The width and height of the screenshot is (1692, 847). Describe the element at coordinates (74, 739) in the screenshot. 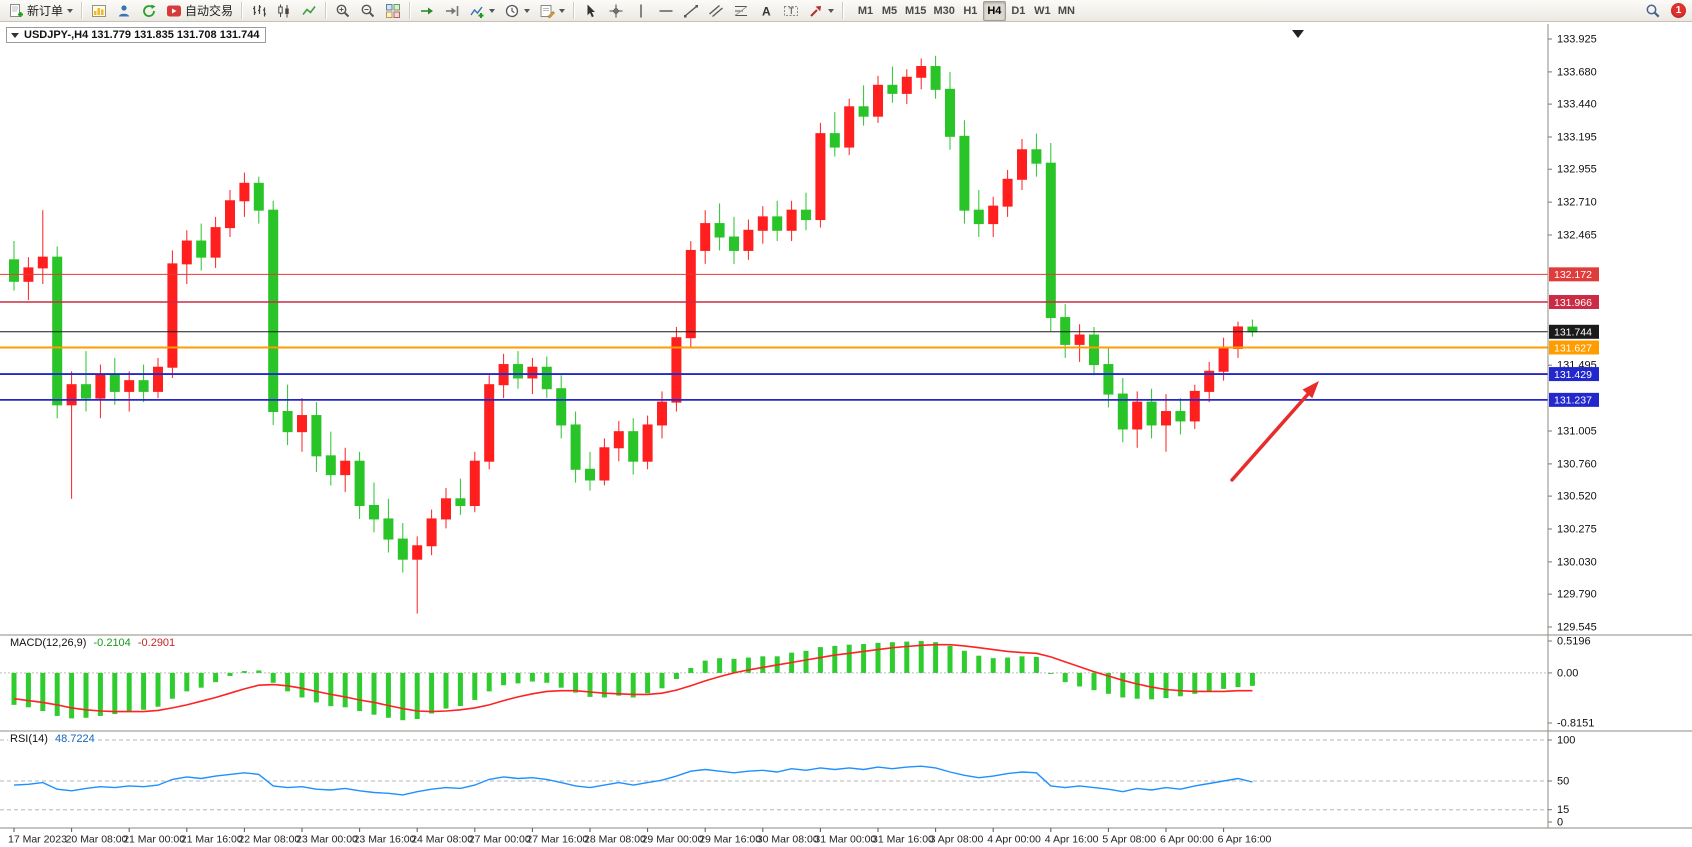

I see `rsi-value: 48.7224` at that location.